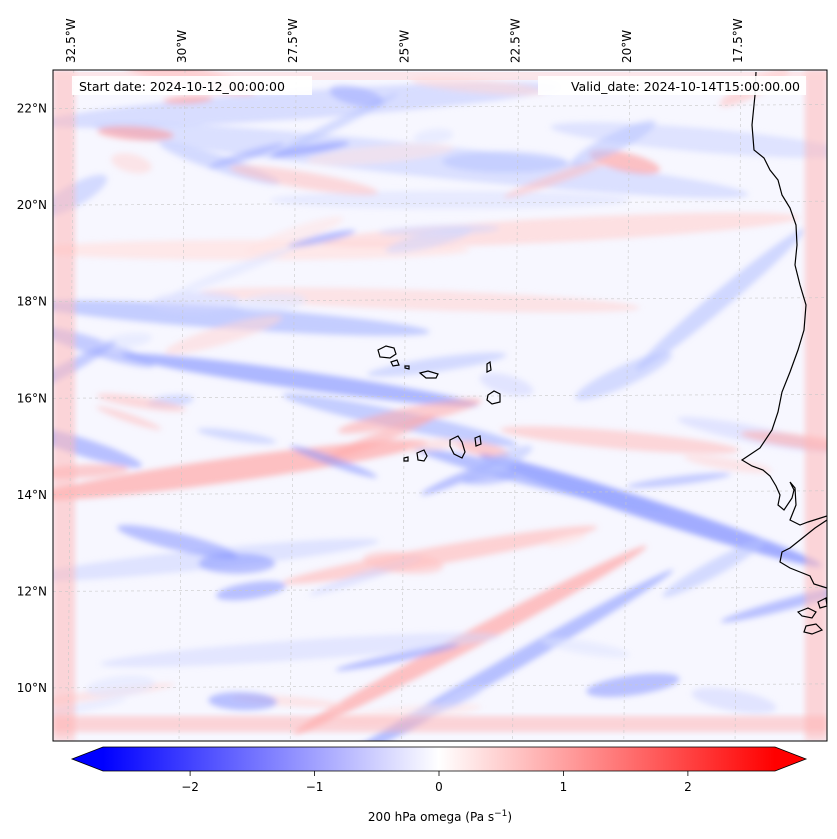 The height and width of the screenshot is (839, 837). Describe the element at coordinates (32, 688) in the screenshot. I see `lat-tick-label-6: 10°N` at that location.